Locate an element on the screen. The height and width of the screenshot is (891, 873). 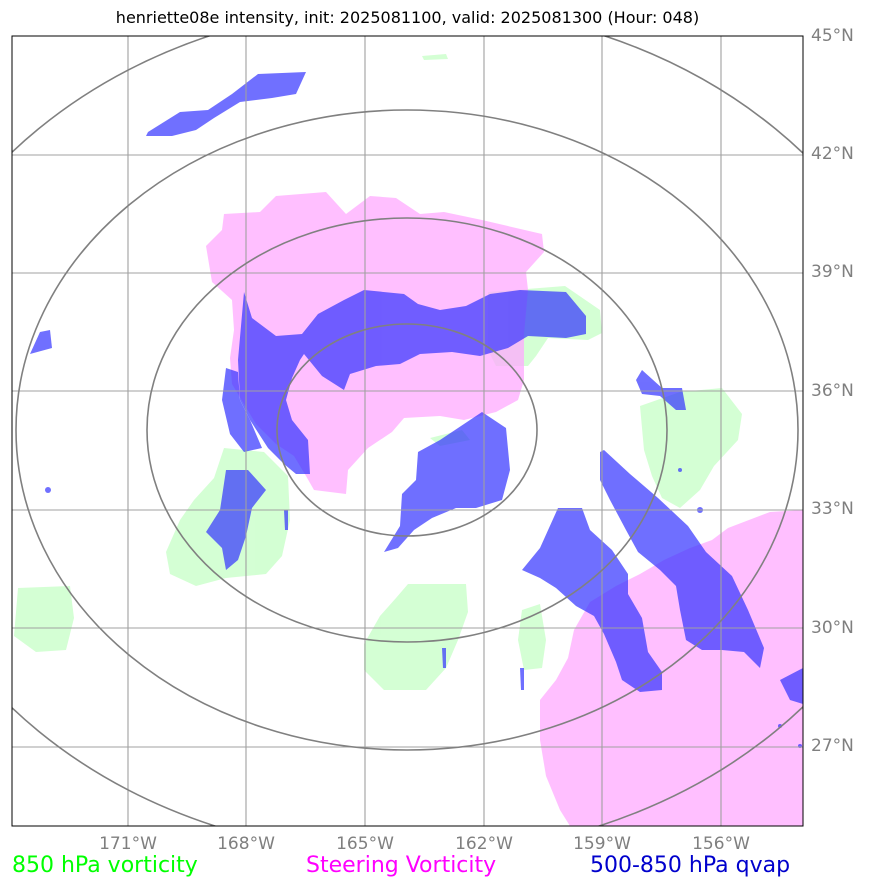
vort850-patch-far-east is located at coordinates (691, 448).